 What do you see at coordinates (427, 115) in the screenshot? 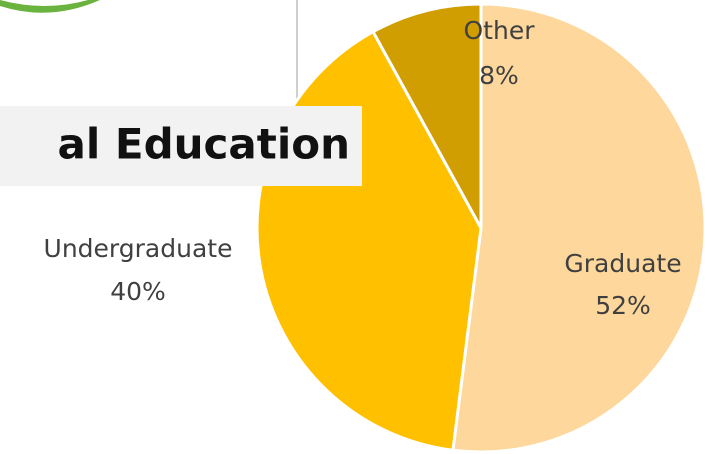
I see `pie-slice` at bounding box center [427, 115].